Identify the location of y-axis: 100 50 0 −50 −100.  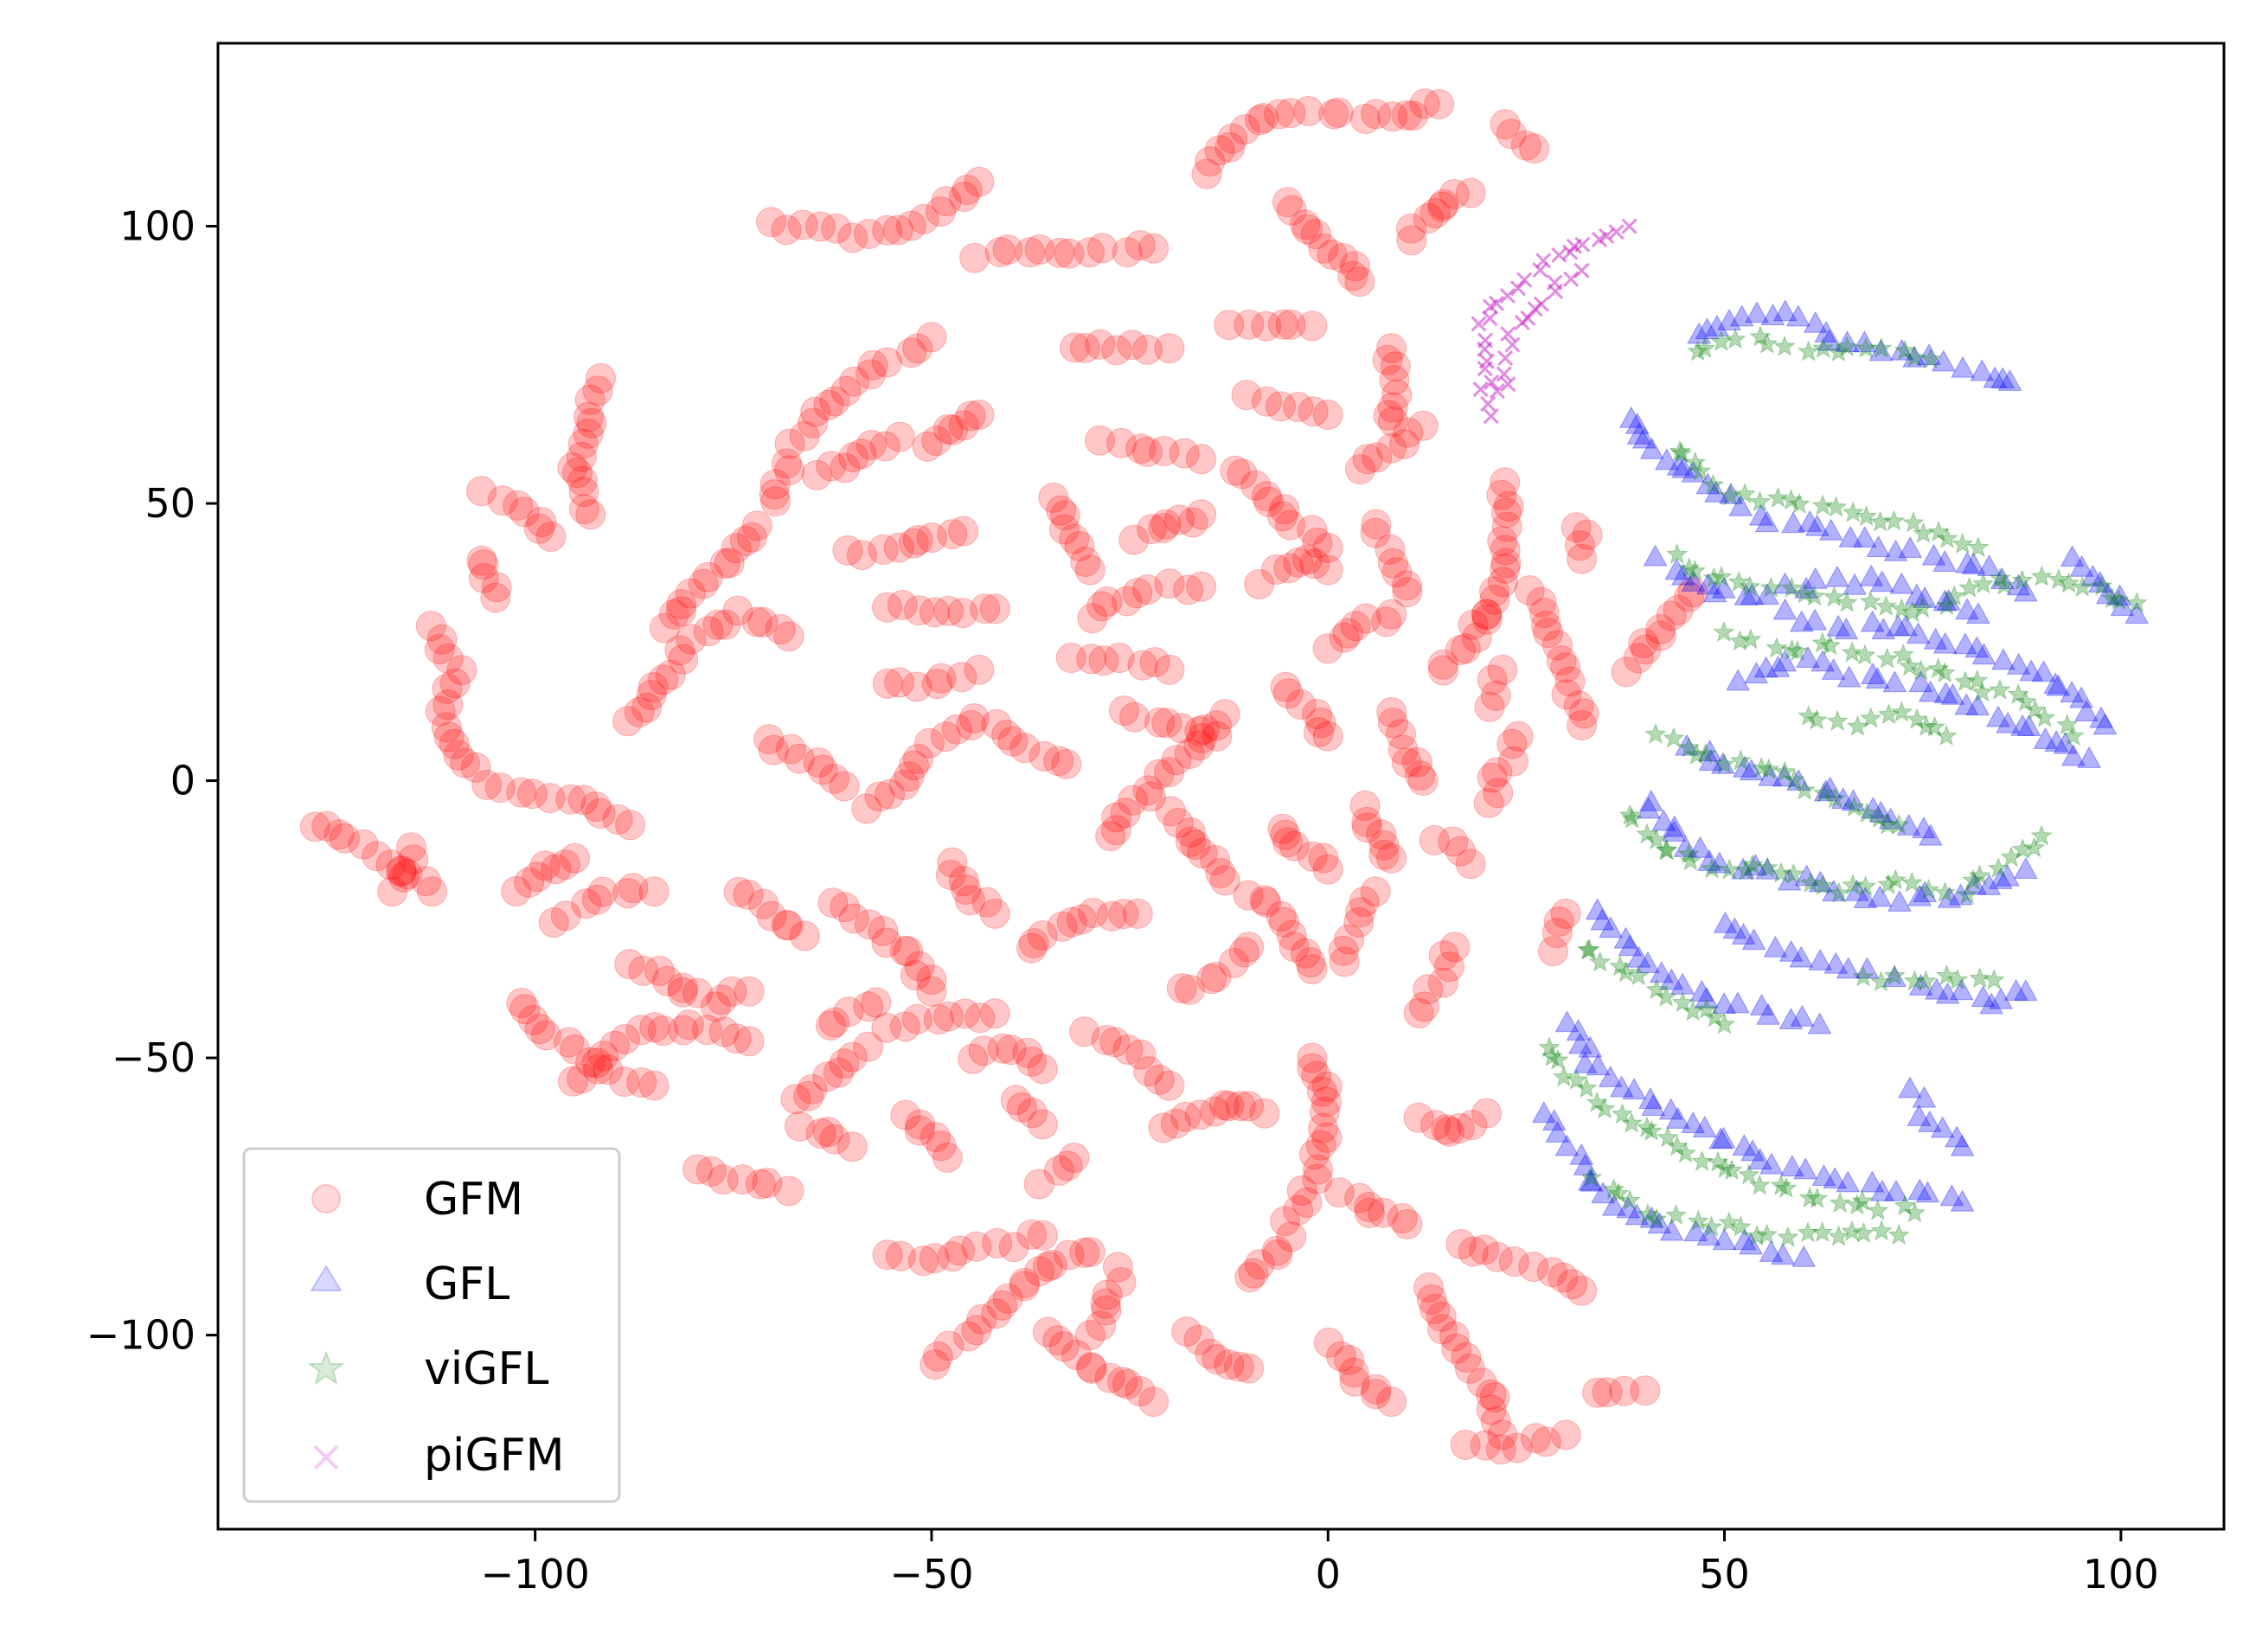
(152, 781).